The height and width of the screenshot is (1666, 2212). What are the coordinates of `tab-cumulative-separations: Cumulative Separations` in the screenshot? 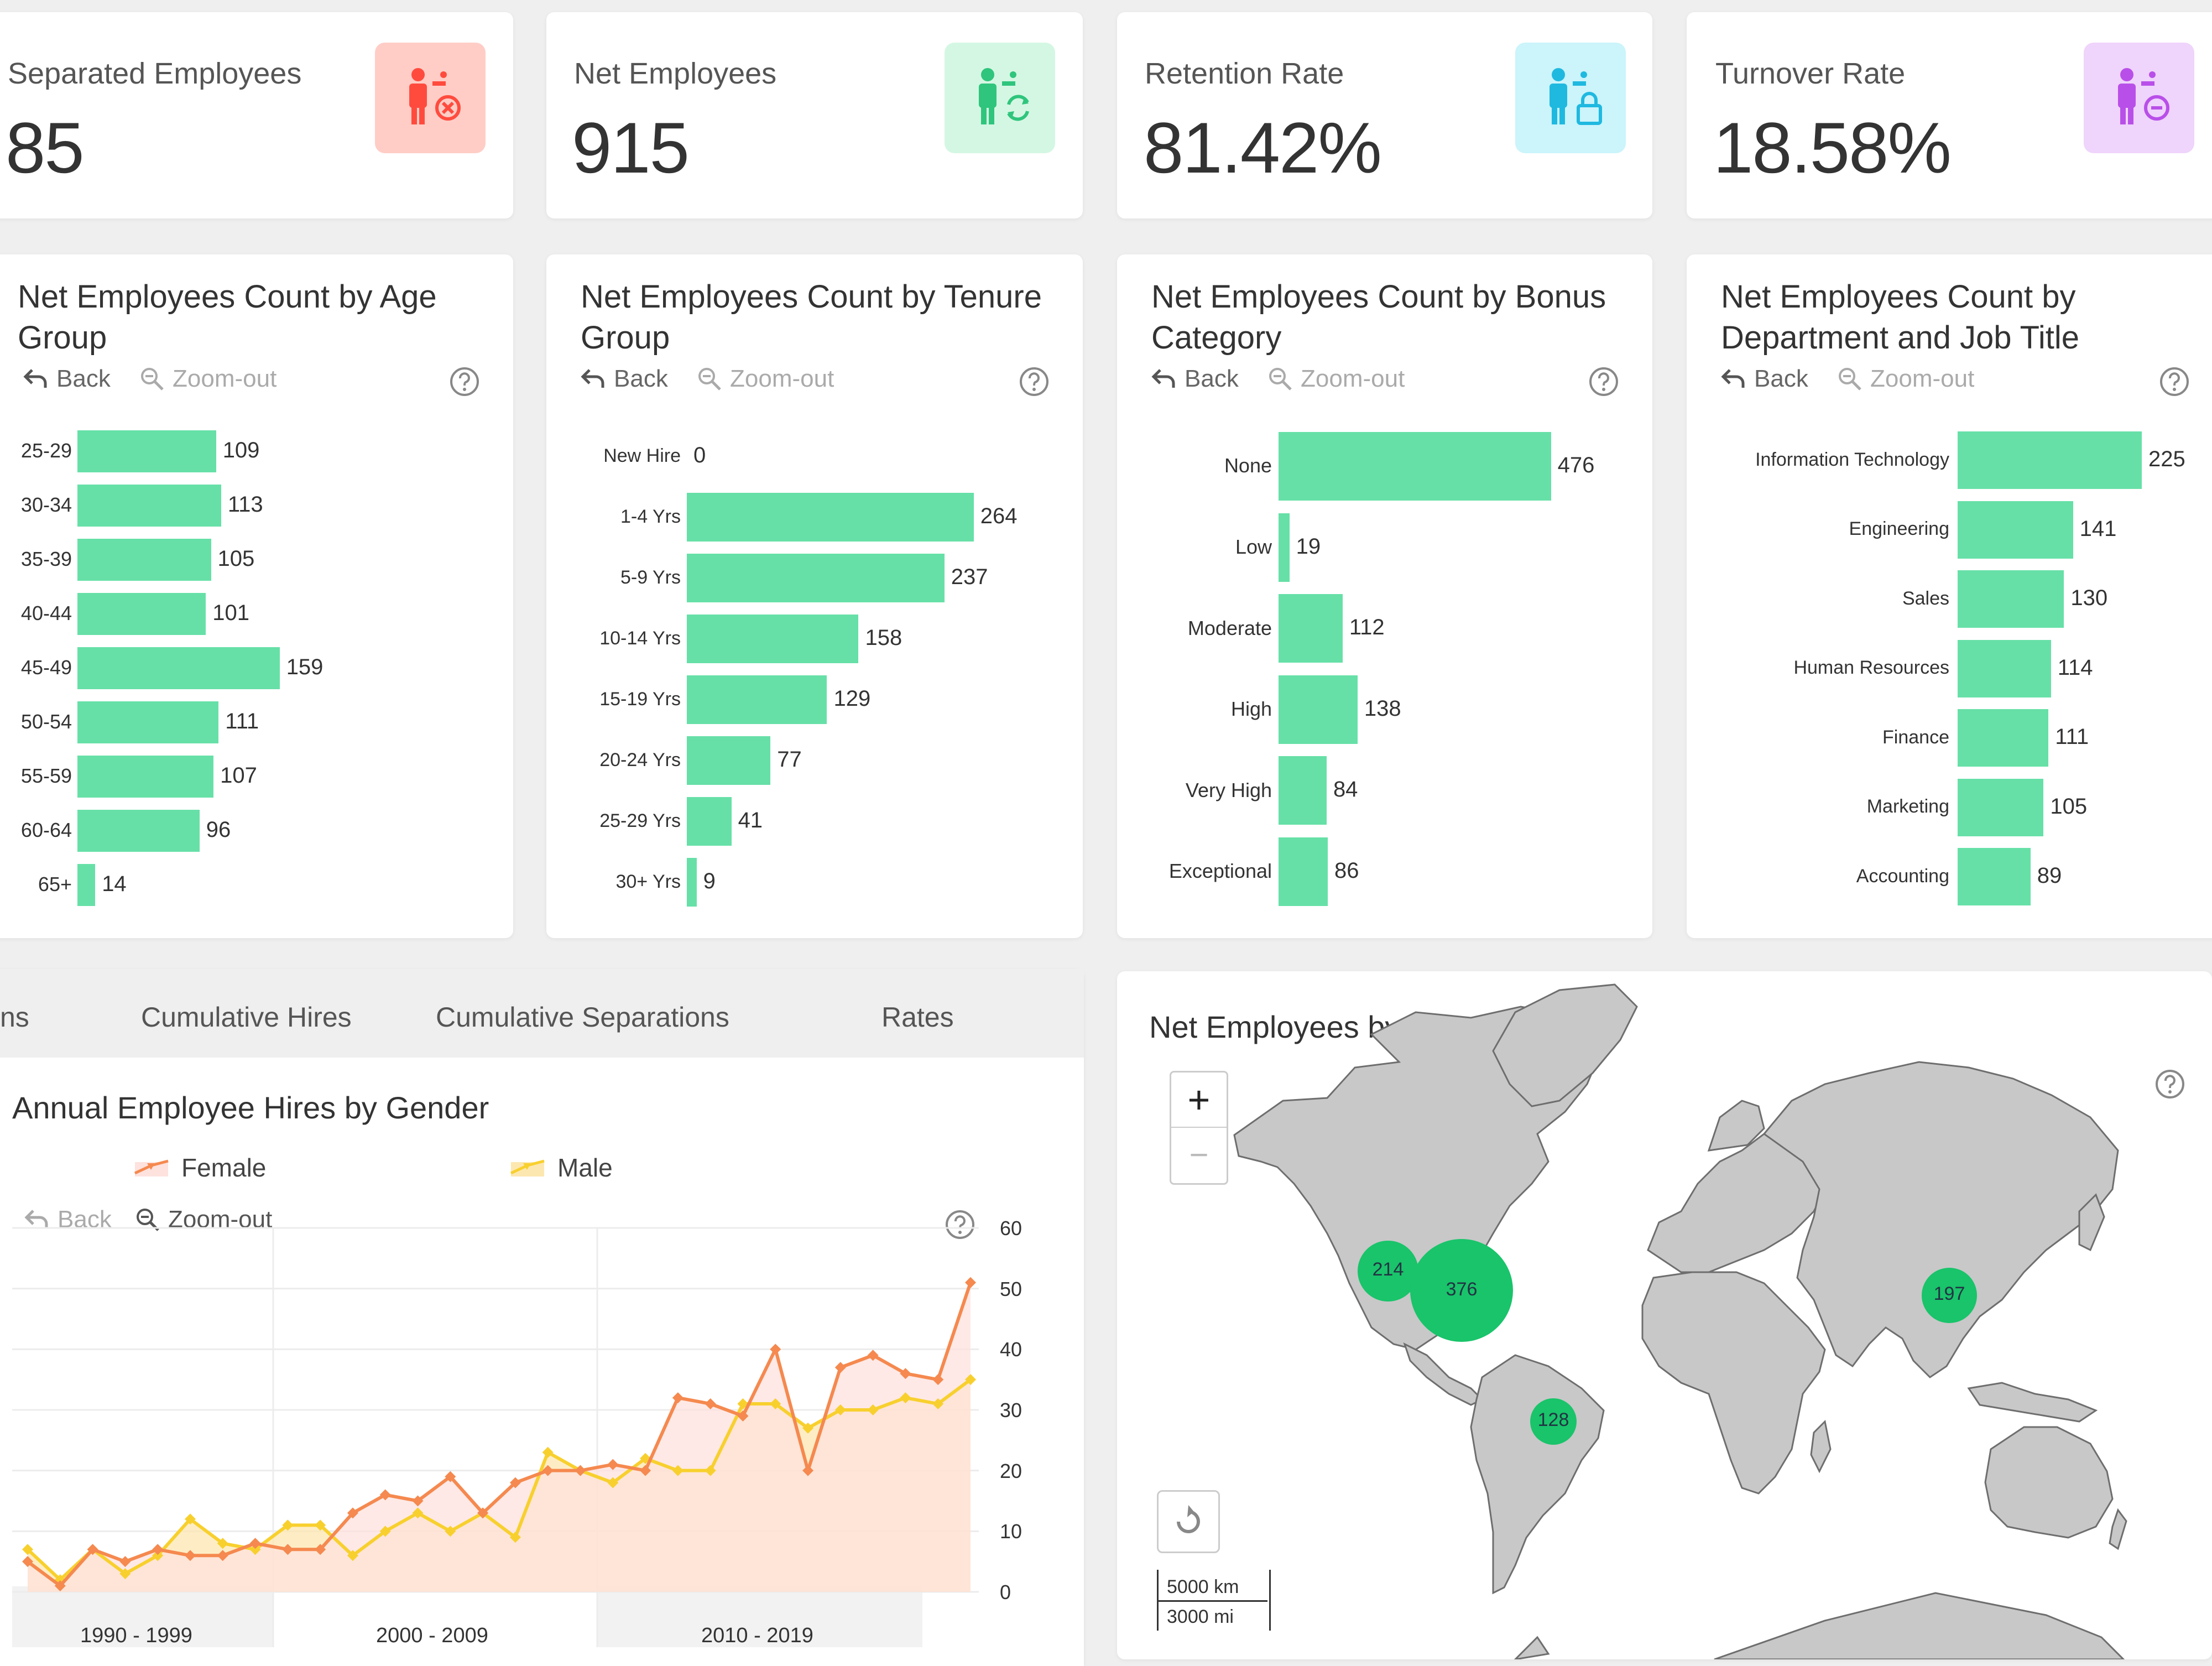 It's located at (583, 1017).